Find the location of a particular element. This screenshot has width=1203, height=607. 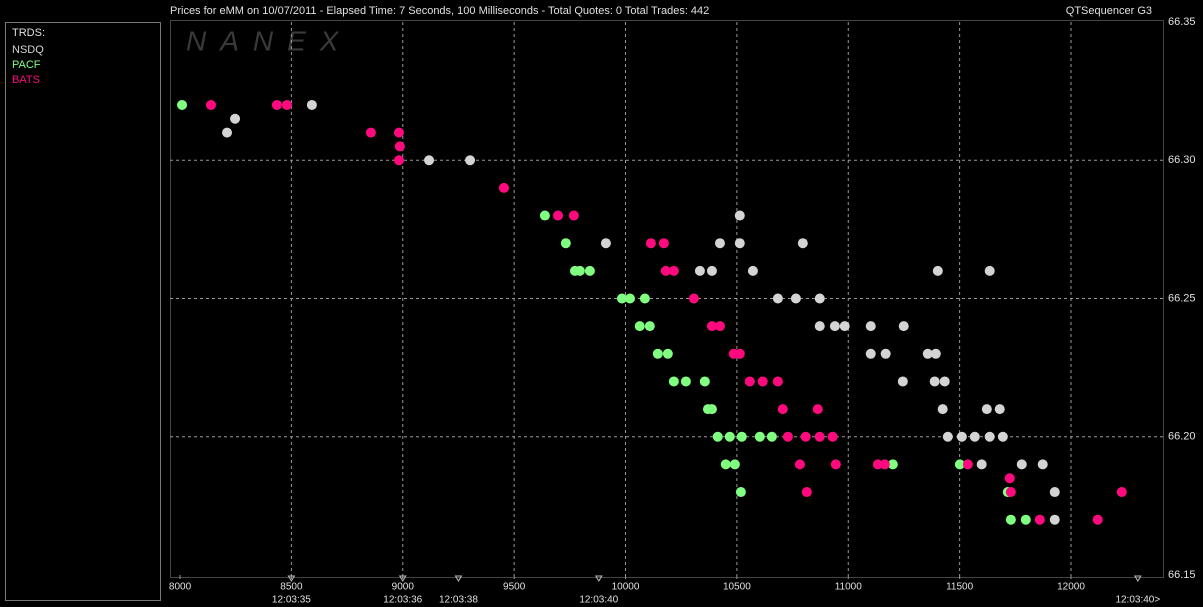

x-tick-label: 10000 is located at coordinates (626, 587).